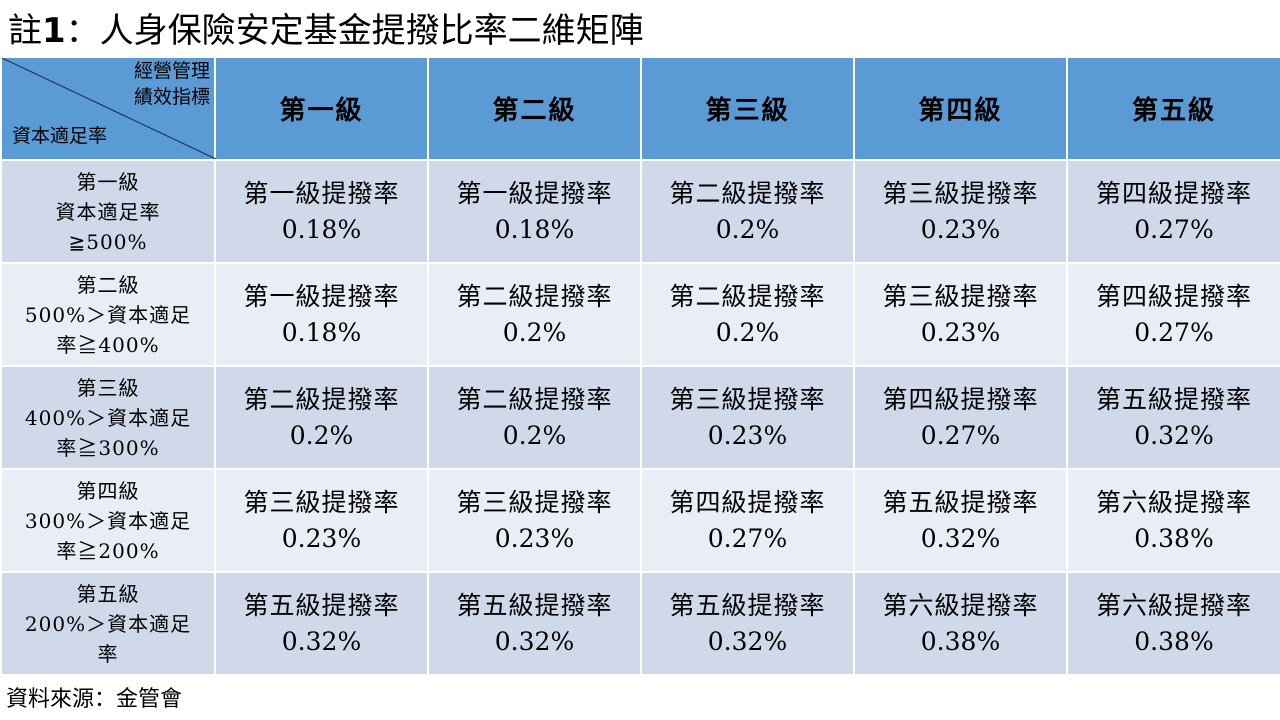  What do you see at coordinates (1173, 108) in the screenshot?
I see `column-header-5: 第五級` at bounding box center [1173, 108].